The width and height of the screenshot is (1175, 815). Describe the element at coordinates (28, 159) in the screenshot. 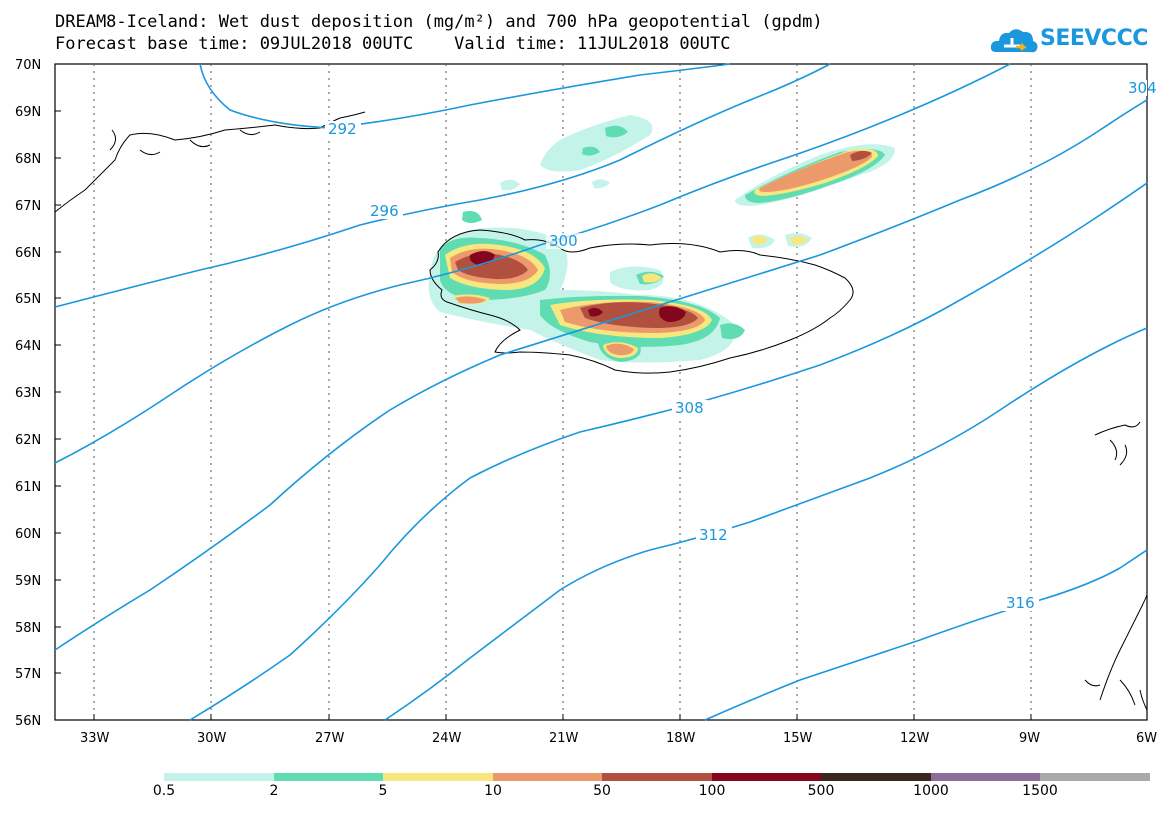

I see `lat-label: 68N` at that location.